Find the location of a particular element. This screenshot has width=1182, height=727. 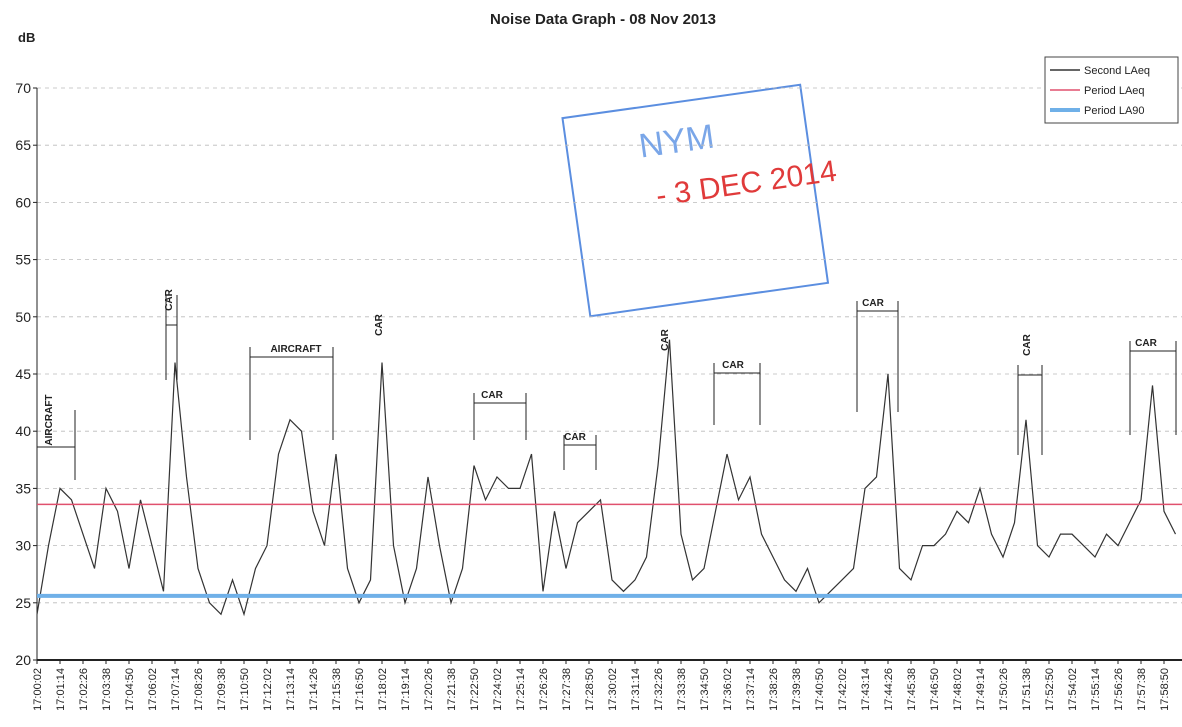

x-tick-label: 17:58:50 is located at coordinates (1165, 689).